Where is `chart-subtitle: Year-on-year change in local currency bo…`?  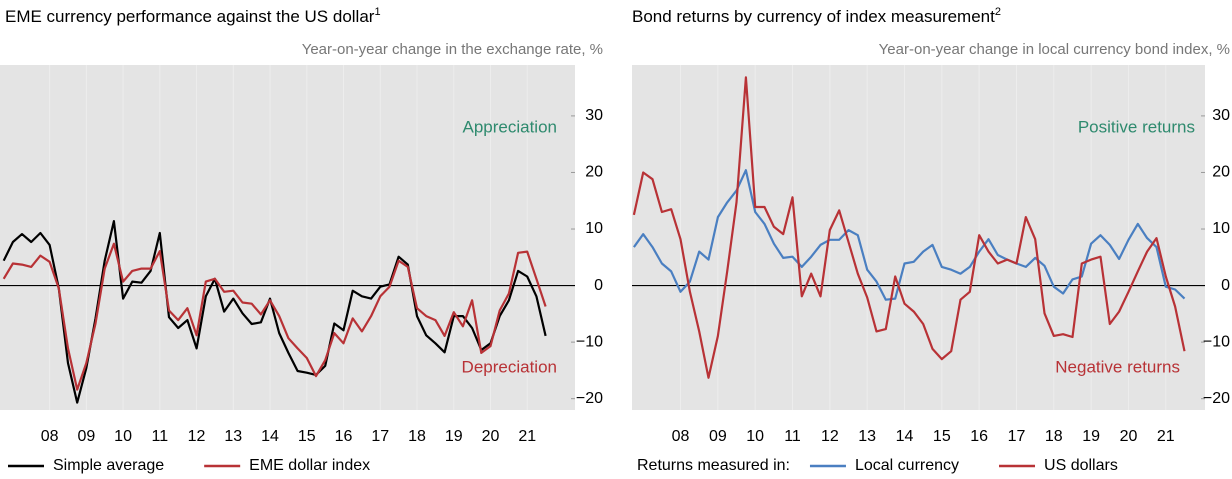
chart-subtitle: Year-on-year change in local currency bo… is located at coordinates (1054, 49).